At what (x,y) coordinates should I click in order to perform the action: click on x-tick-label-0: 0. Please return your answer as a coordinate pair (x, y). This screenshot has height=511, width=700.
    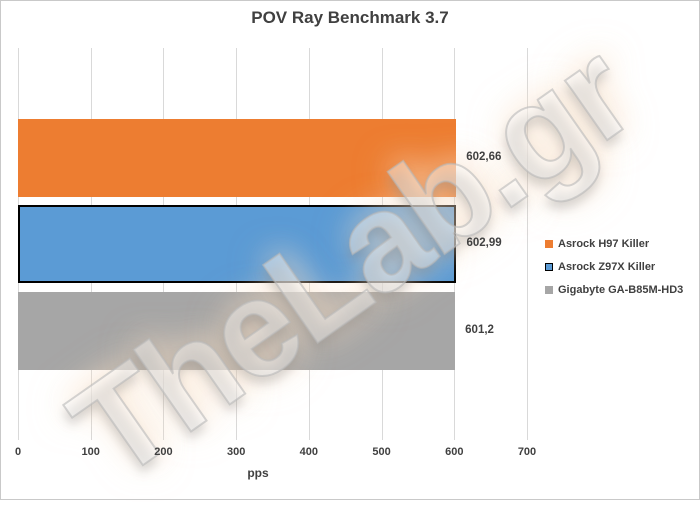
    Looking at the image, I should click on (18, 452).